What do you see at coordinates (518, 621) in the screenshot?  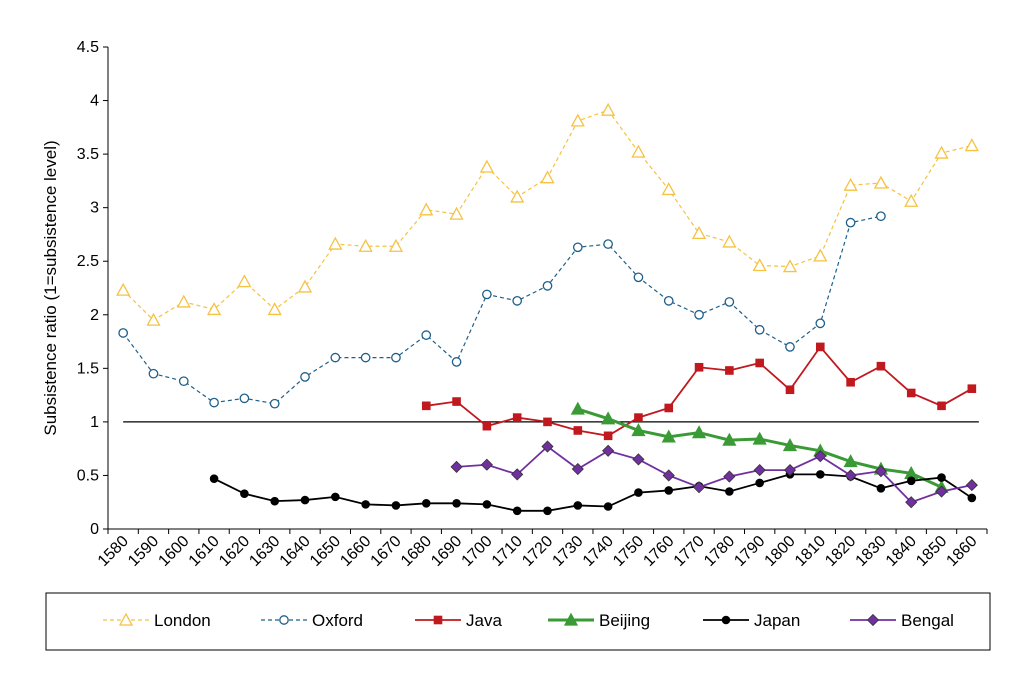 I see `legend-box` at bounding box center [518, 621].